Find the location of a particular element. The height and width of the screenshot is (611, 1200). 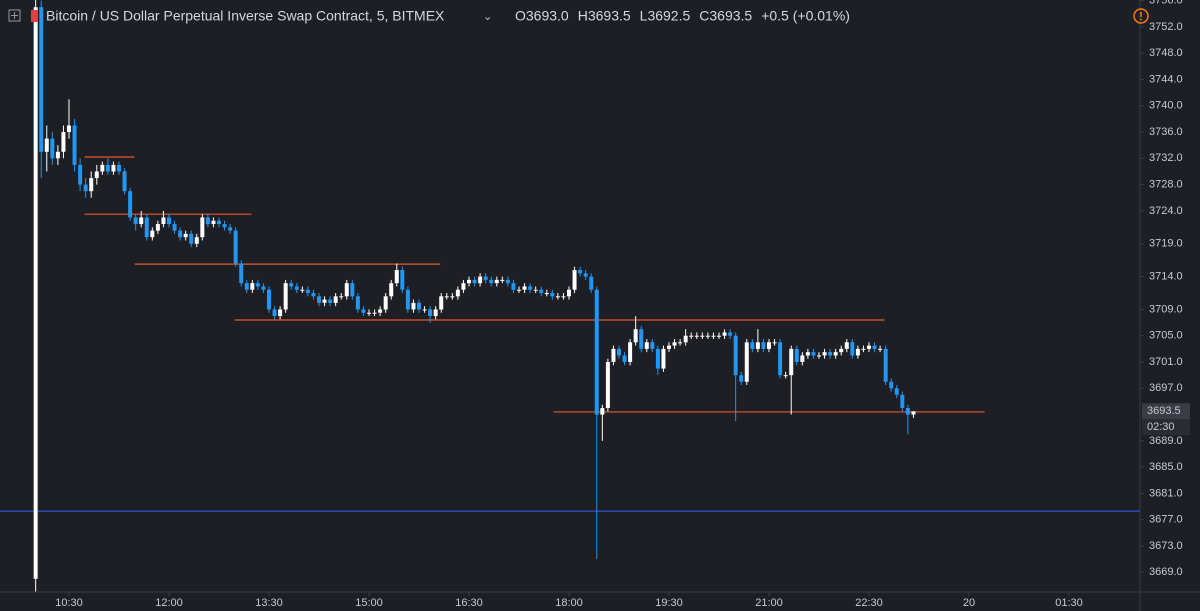

countdown-box is located at coordinates (1166, 427).